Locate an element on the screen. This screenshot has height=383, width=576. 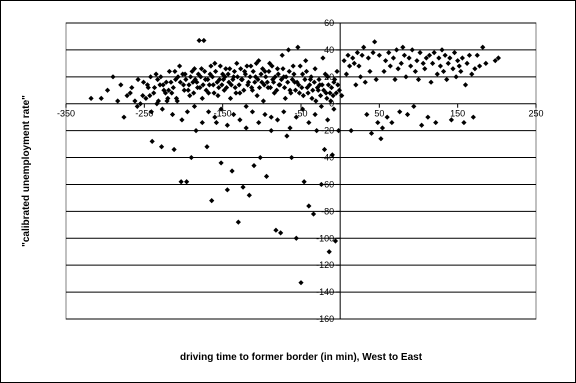
x-tick-label: 50 is located at coordinates (379, 114).